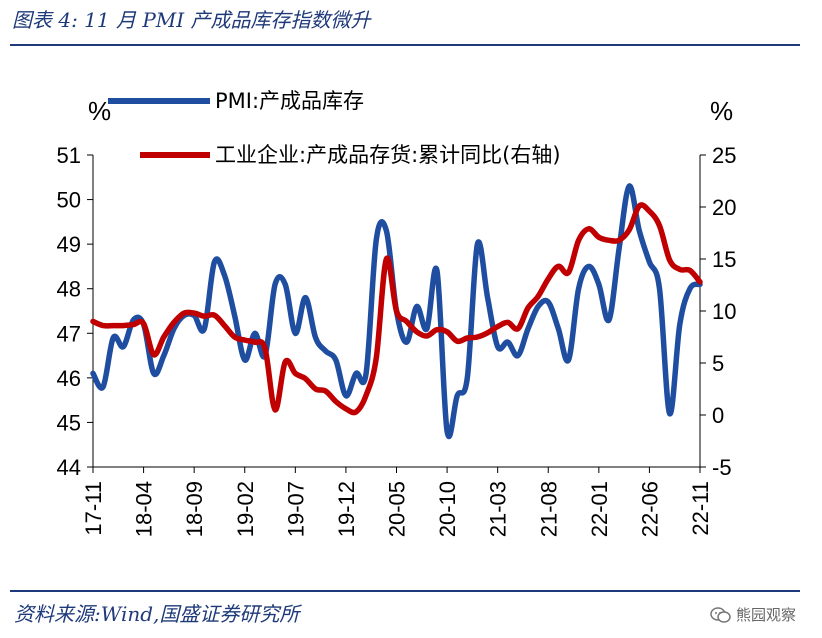 The width and height of the screenshot is (822, 638). I want to click on source-note: 资料来源:Wind,国盛证券研究所, so click(157, 614).